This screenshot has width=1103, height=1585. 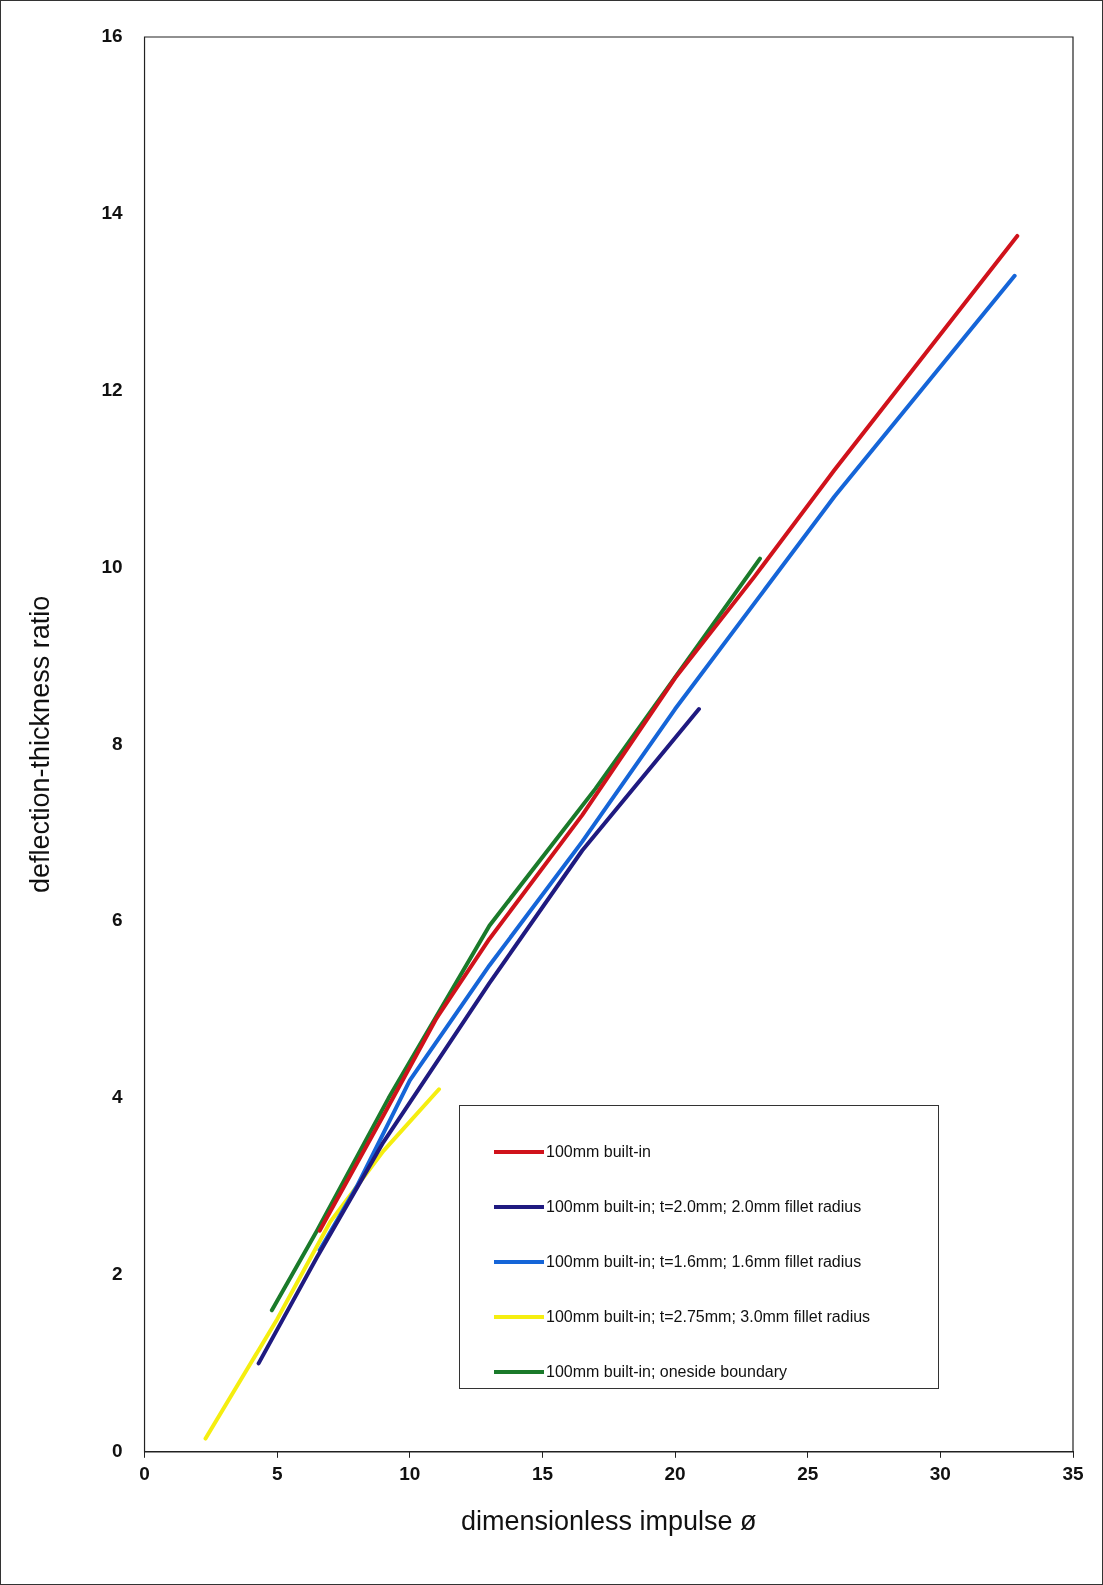 What do you see at coordinates (608, 1521) in the screenshot?
I see `x-axis-title: dimensionless impulse ø` at bounding box center [608, 1521].